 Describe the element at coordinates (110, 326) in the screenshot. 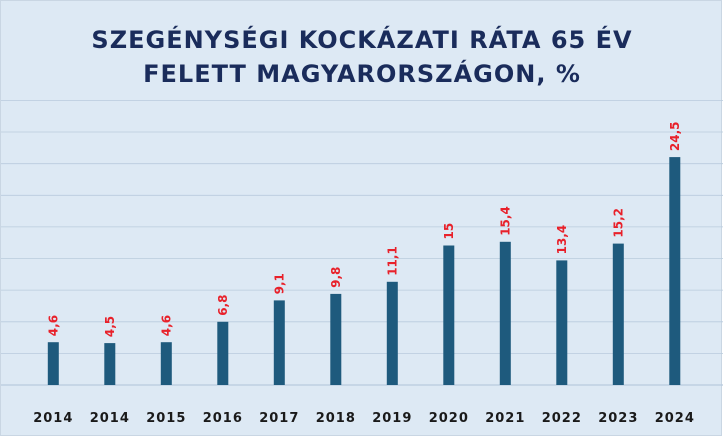

I see `data-label-1: 4,5` at that location.